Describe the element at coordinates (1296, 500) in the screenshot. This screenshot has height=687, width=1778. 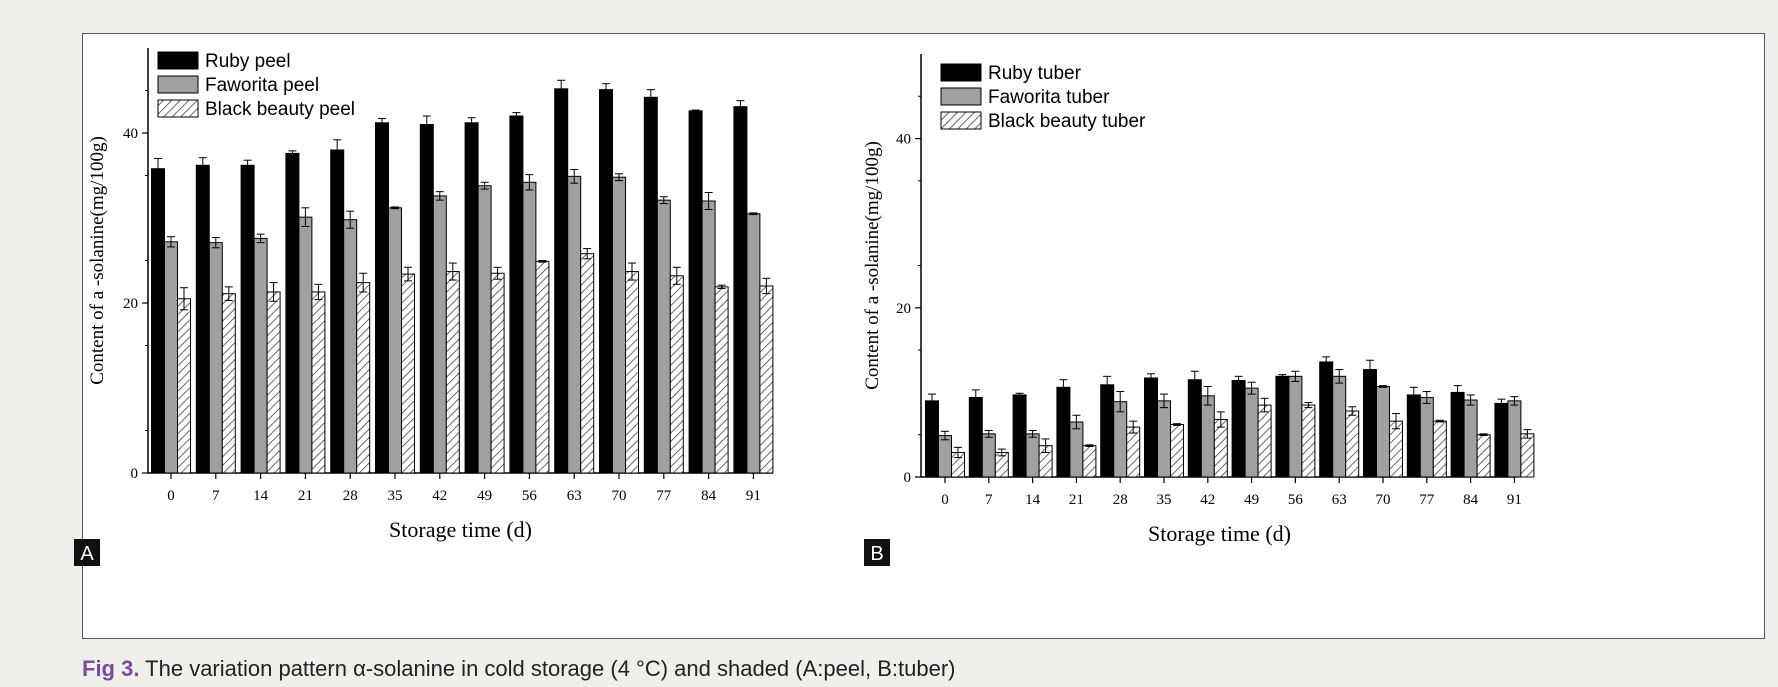
I see `x-tick-label: 56` at that location.